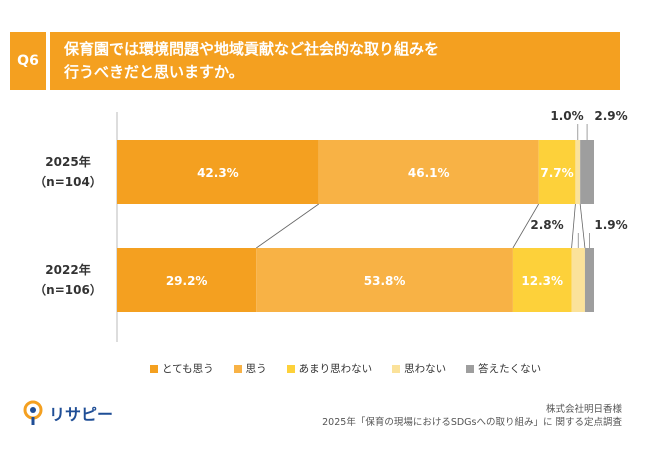 This screenshot has width=650, height=450. What do you see at coordinates (610, 225) in the screenshot?
I see `data-label-outside: 1.9%` at bounding box center [610, 225].